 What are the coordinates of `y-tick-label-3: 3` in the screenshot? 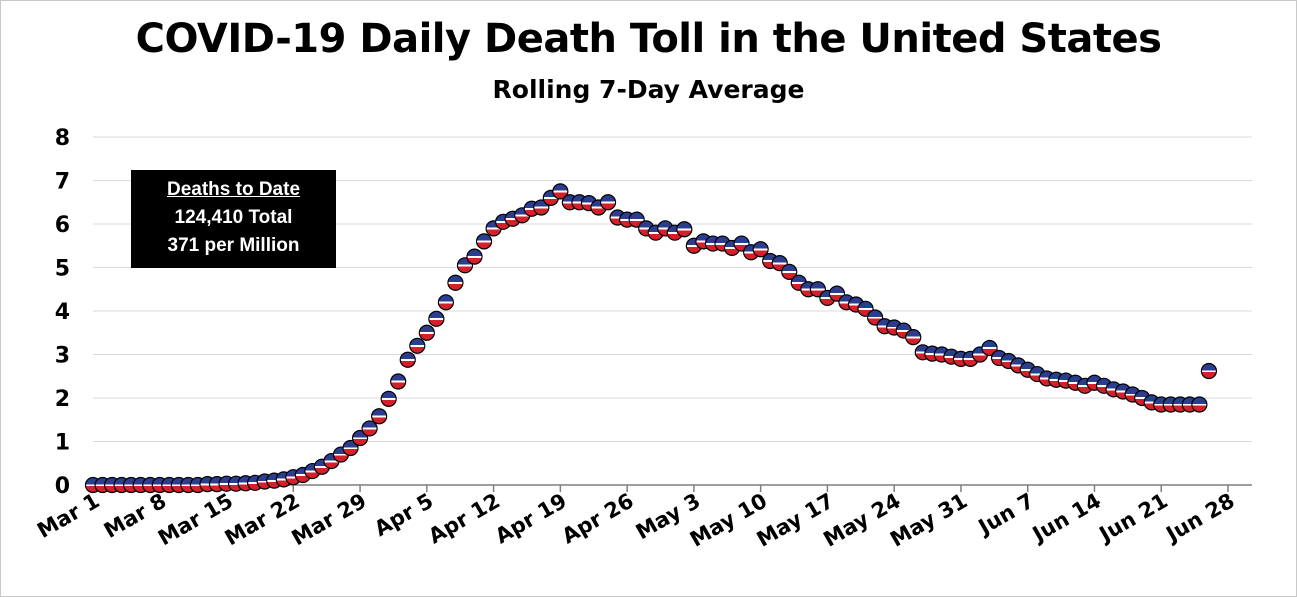 It's located at (62, 356).